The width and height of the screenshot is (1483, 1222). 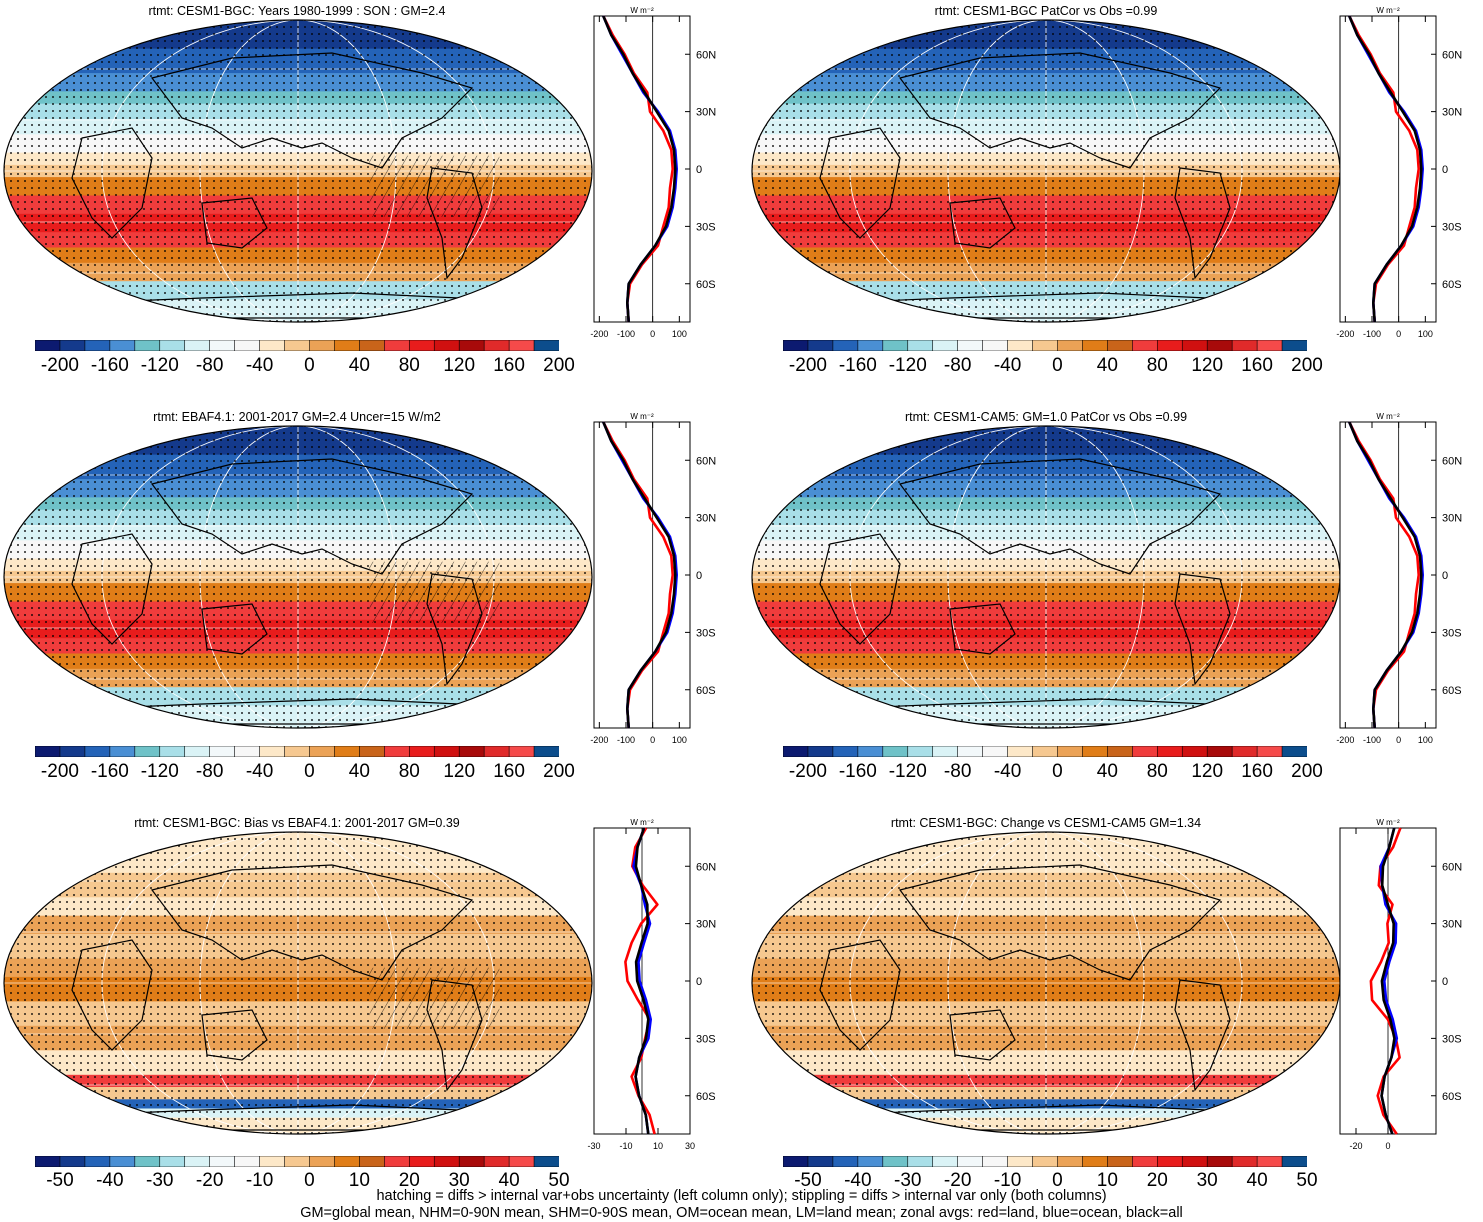 I want to click on zonal-xtick-label: -30, so click(x=593, y=1146).